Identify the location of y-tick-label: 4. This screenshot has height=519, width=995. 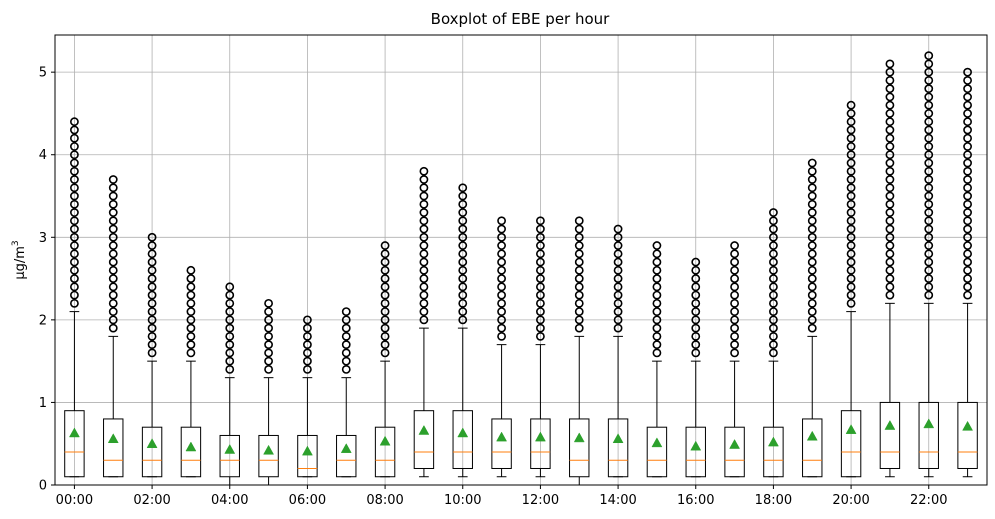
(43, 155).